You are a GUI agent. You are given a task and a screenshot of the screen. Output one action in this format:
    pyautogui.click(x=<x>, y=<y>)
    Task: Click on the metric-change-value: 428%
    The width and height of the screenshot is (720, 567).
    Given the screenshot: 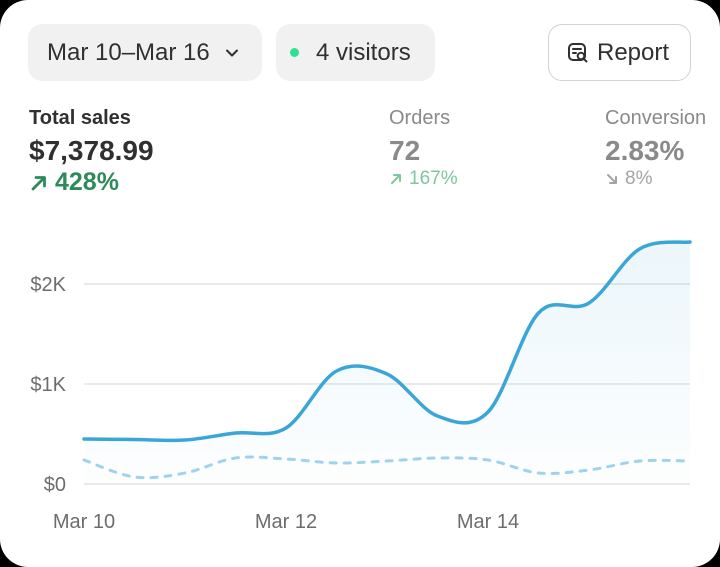 What is the action you would take?
    pyautogui.click(x=87, y=182)
    